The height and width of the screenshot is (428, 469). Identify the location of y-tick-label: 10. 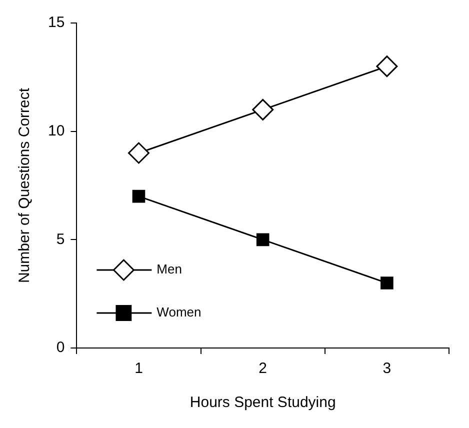
(56, 131).